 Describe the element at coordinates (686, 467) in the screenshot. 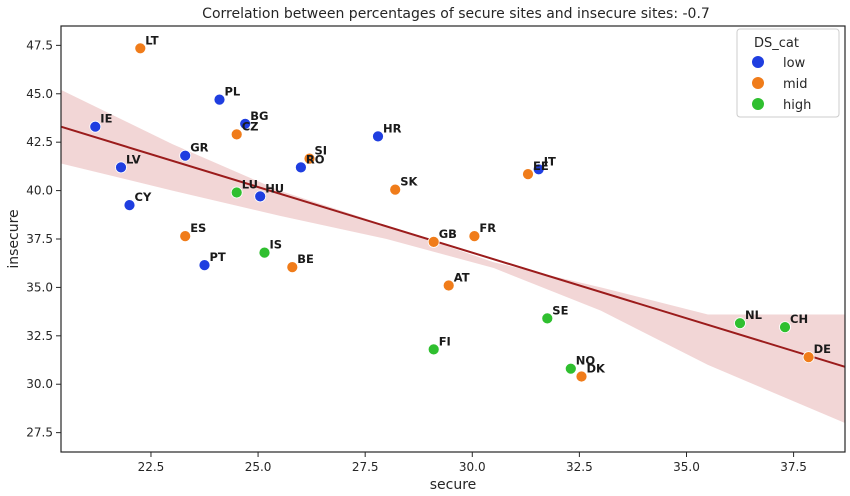

I see `x-tick-label: 35.0` at that location.